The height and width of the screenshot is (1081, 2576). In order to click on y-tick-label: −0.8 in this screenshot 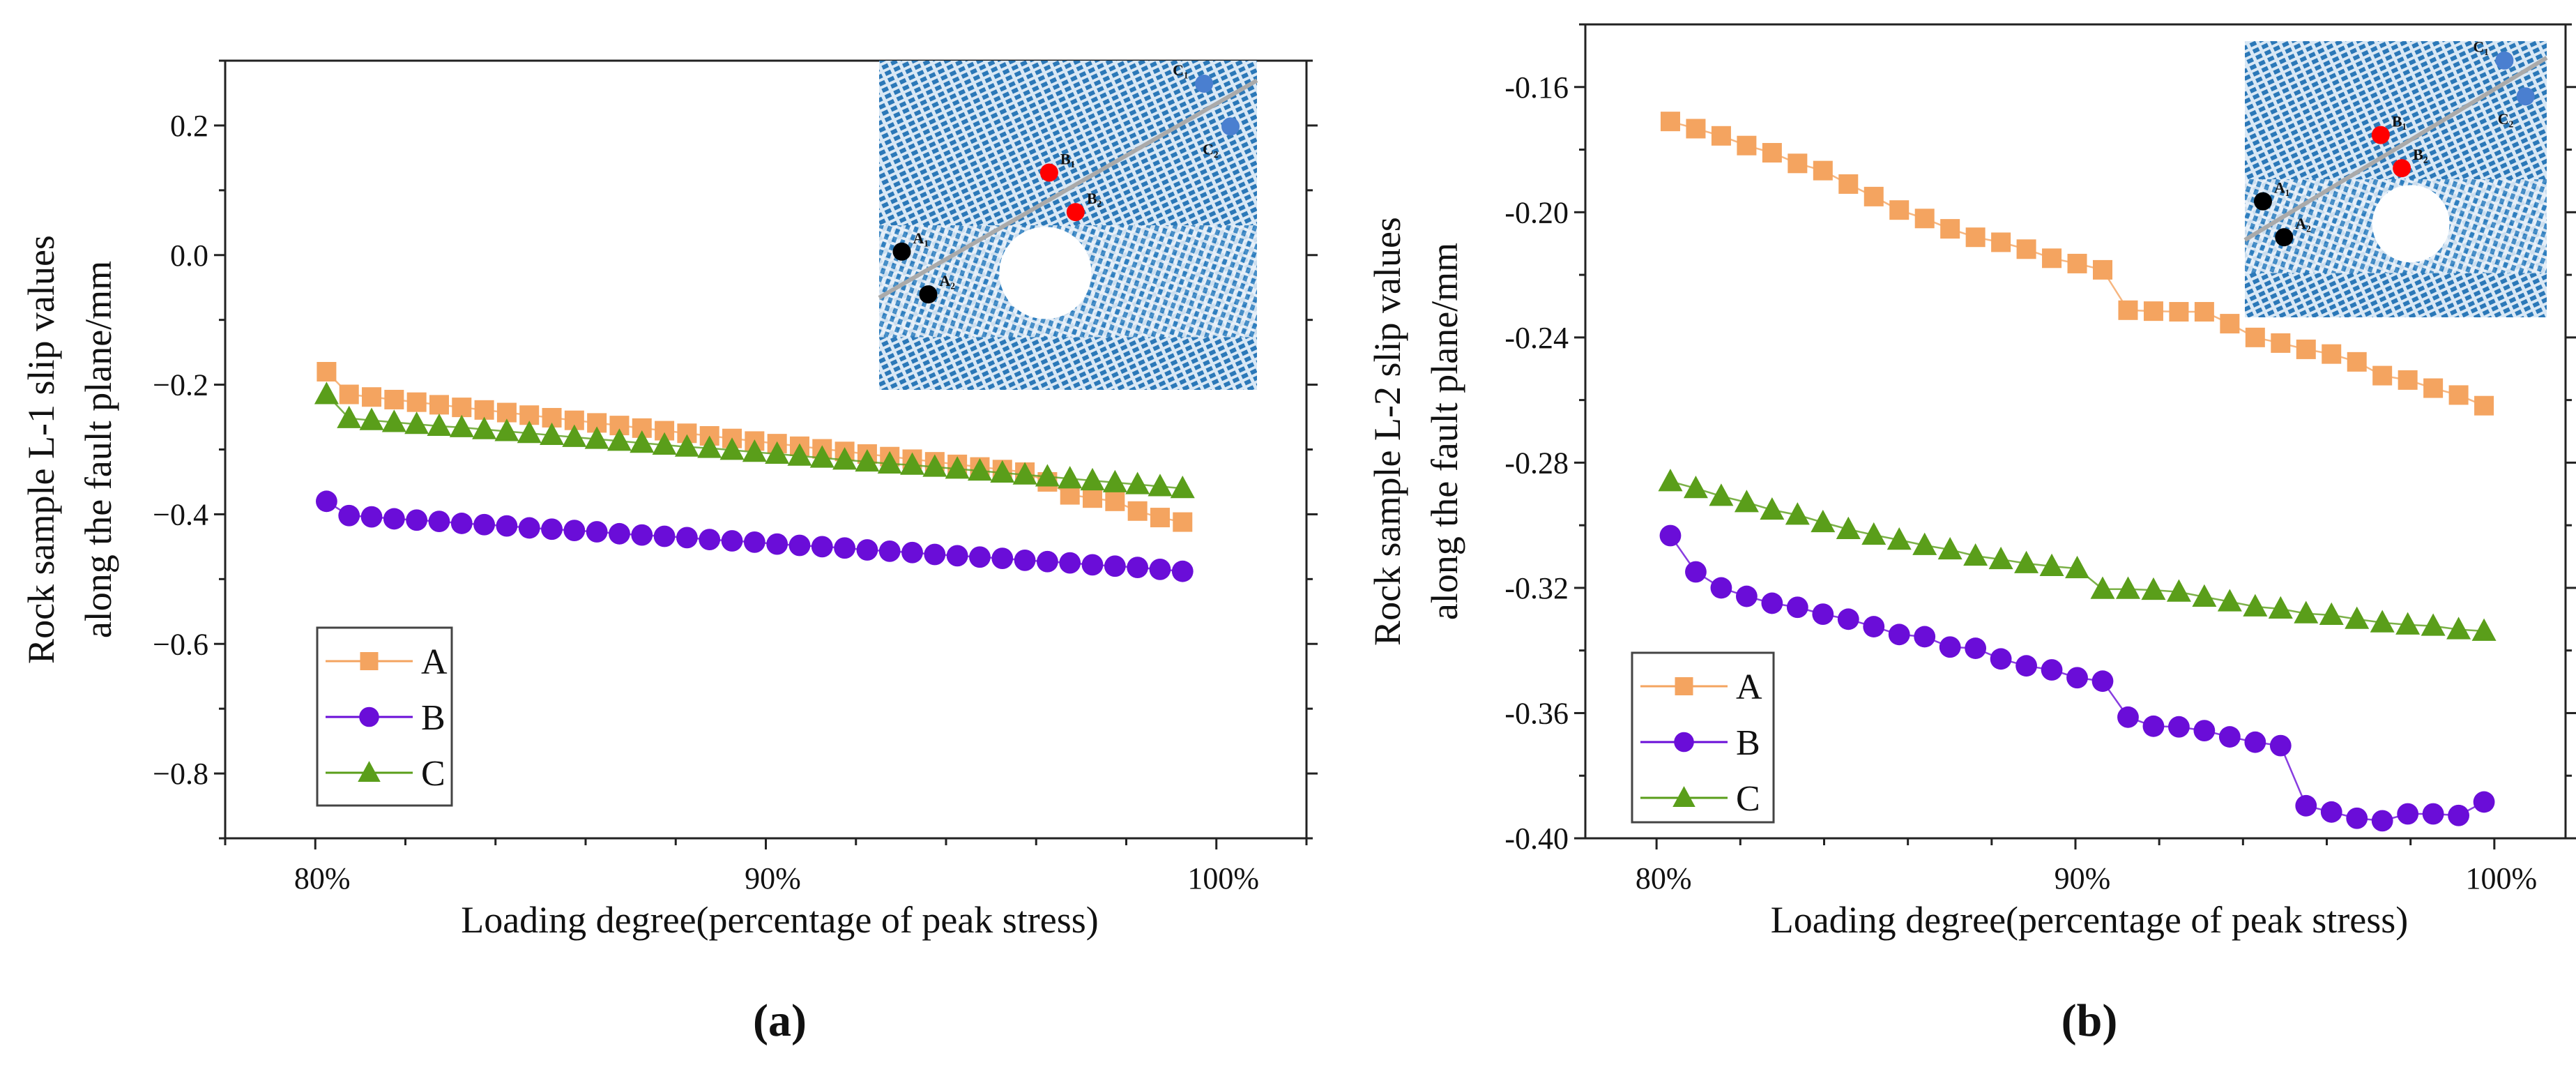, I will do `click(180, 774)`.